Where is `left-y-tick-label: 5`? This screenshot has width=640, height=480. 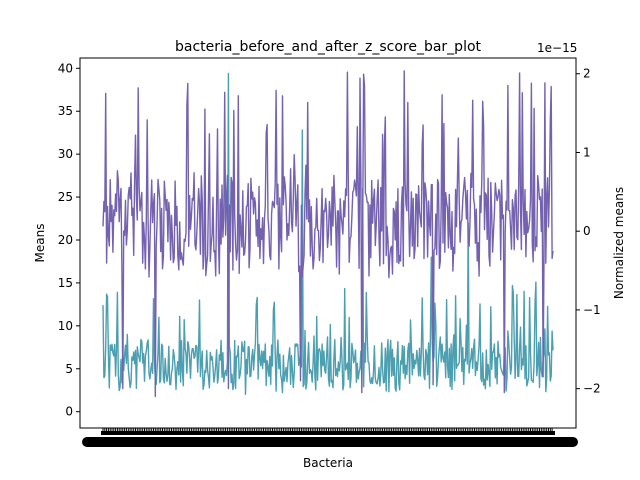 left-y-tick-label: 5 is located at coordinates (69, 369).